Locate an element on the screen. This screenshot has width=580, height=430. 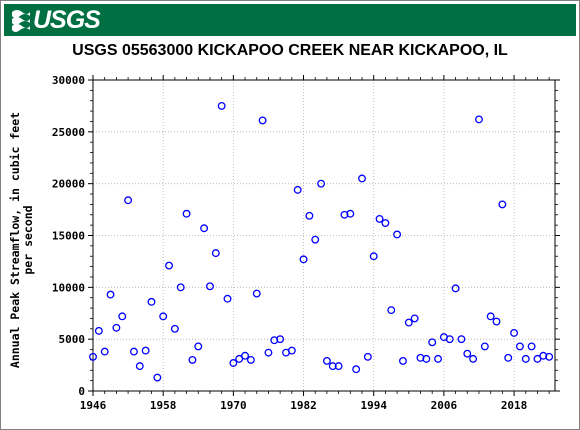
x-tick-label: 1994 is located at coordinates (373, 405).